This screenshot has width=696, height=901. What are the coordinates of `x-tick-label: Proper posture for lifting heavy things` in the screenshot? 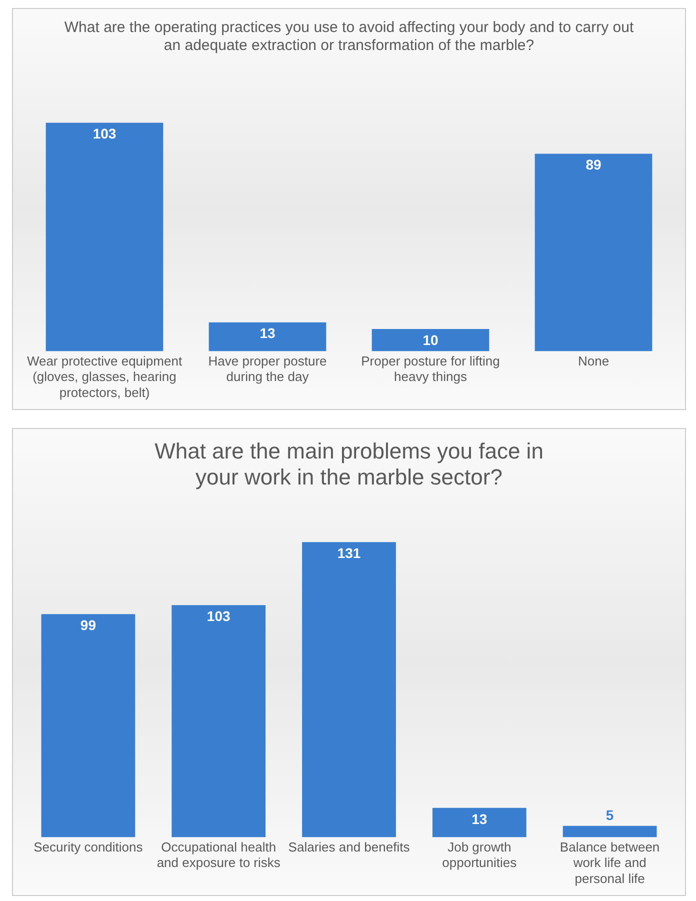 It's located at (430, 369).